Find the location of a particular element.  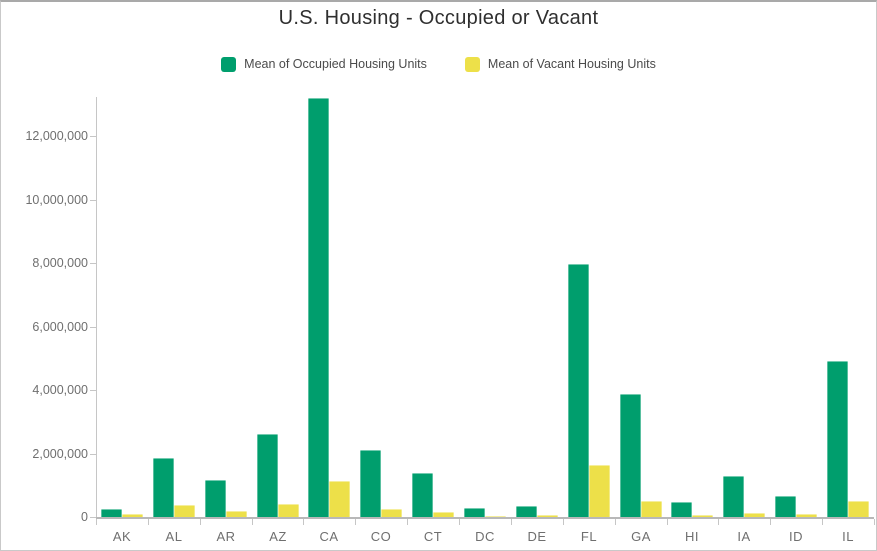

bar-occupied-CA is located at coordinates (318, 307).